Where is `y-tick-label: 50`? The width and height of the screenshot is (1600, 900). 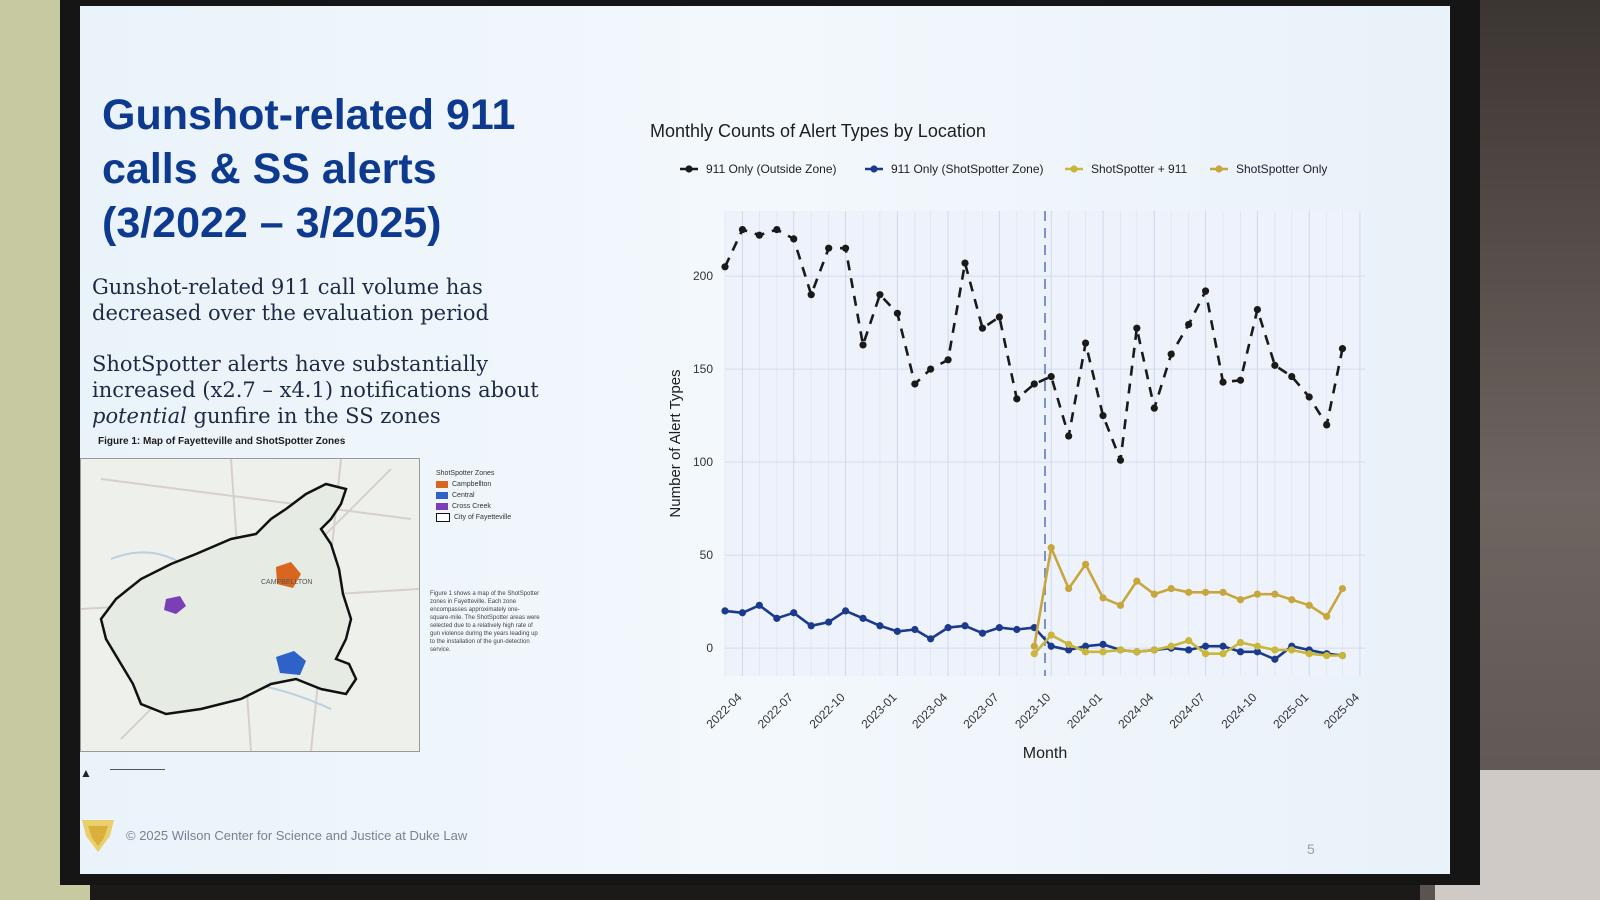 y-tick-label: 50 is located at coordinates (707, 555).